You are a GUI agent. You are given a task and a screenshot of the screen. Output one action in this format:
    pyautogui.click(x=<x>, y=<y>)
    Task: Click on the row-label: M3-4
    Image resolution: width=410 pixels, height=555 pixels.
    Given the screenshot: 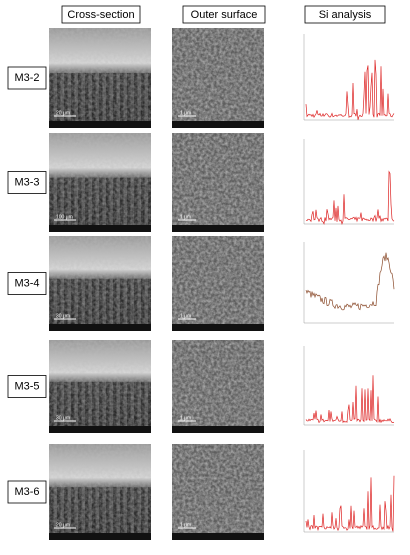 What is the action you would take?
    pyautogui.click(x=26, y=283)
    